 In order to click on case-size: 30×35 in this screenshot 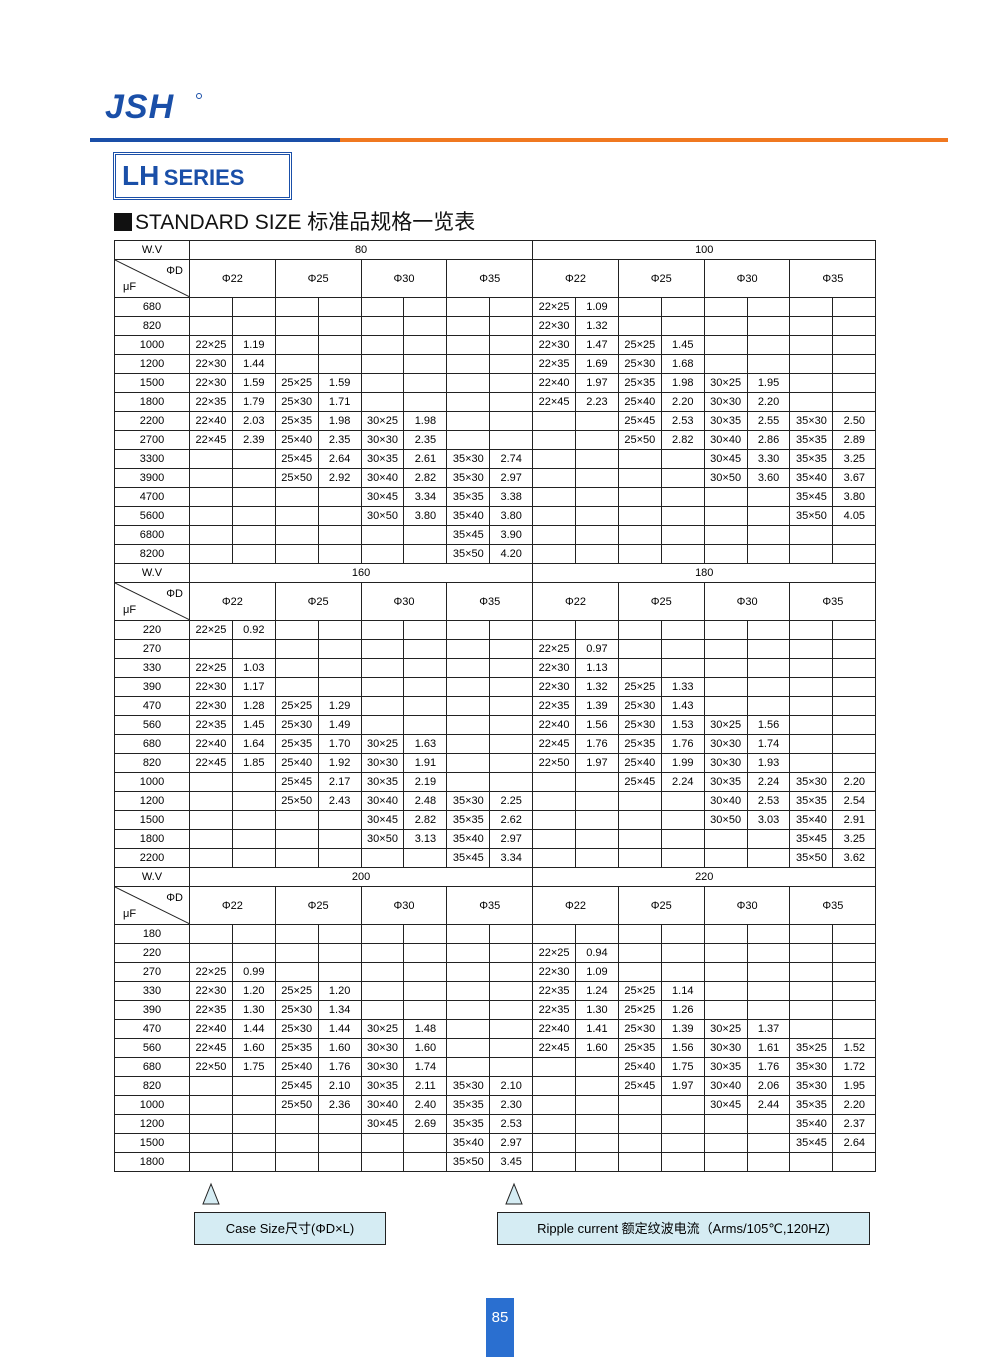, I will do `click(725, 782)`.